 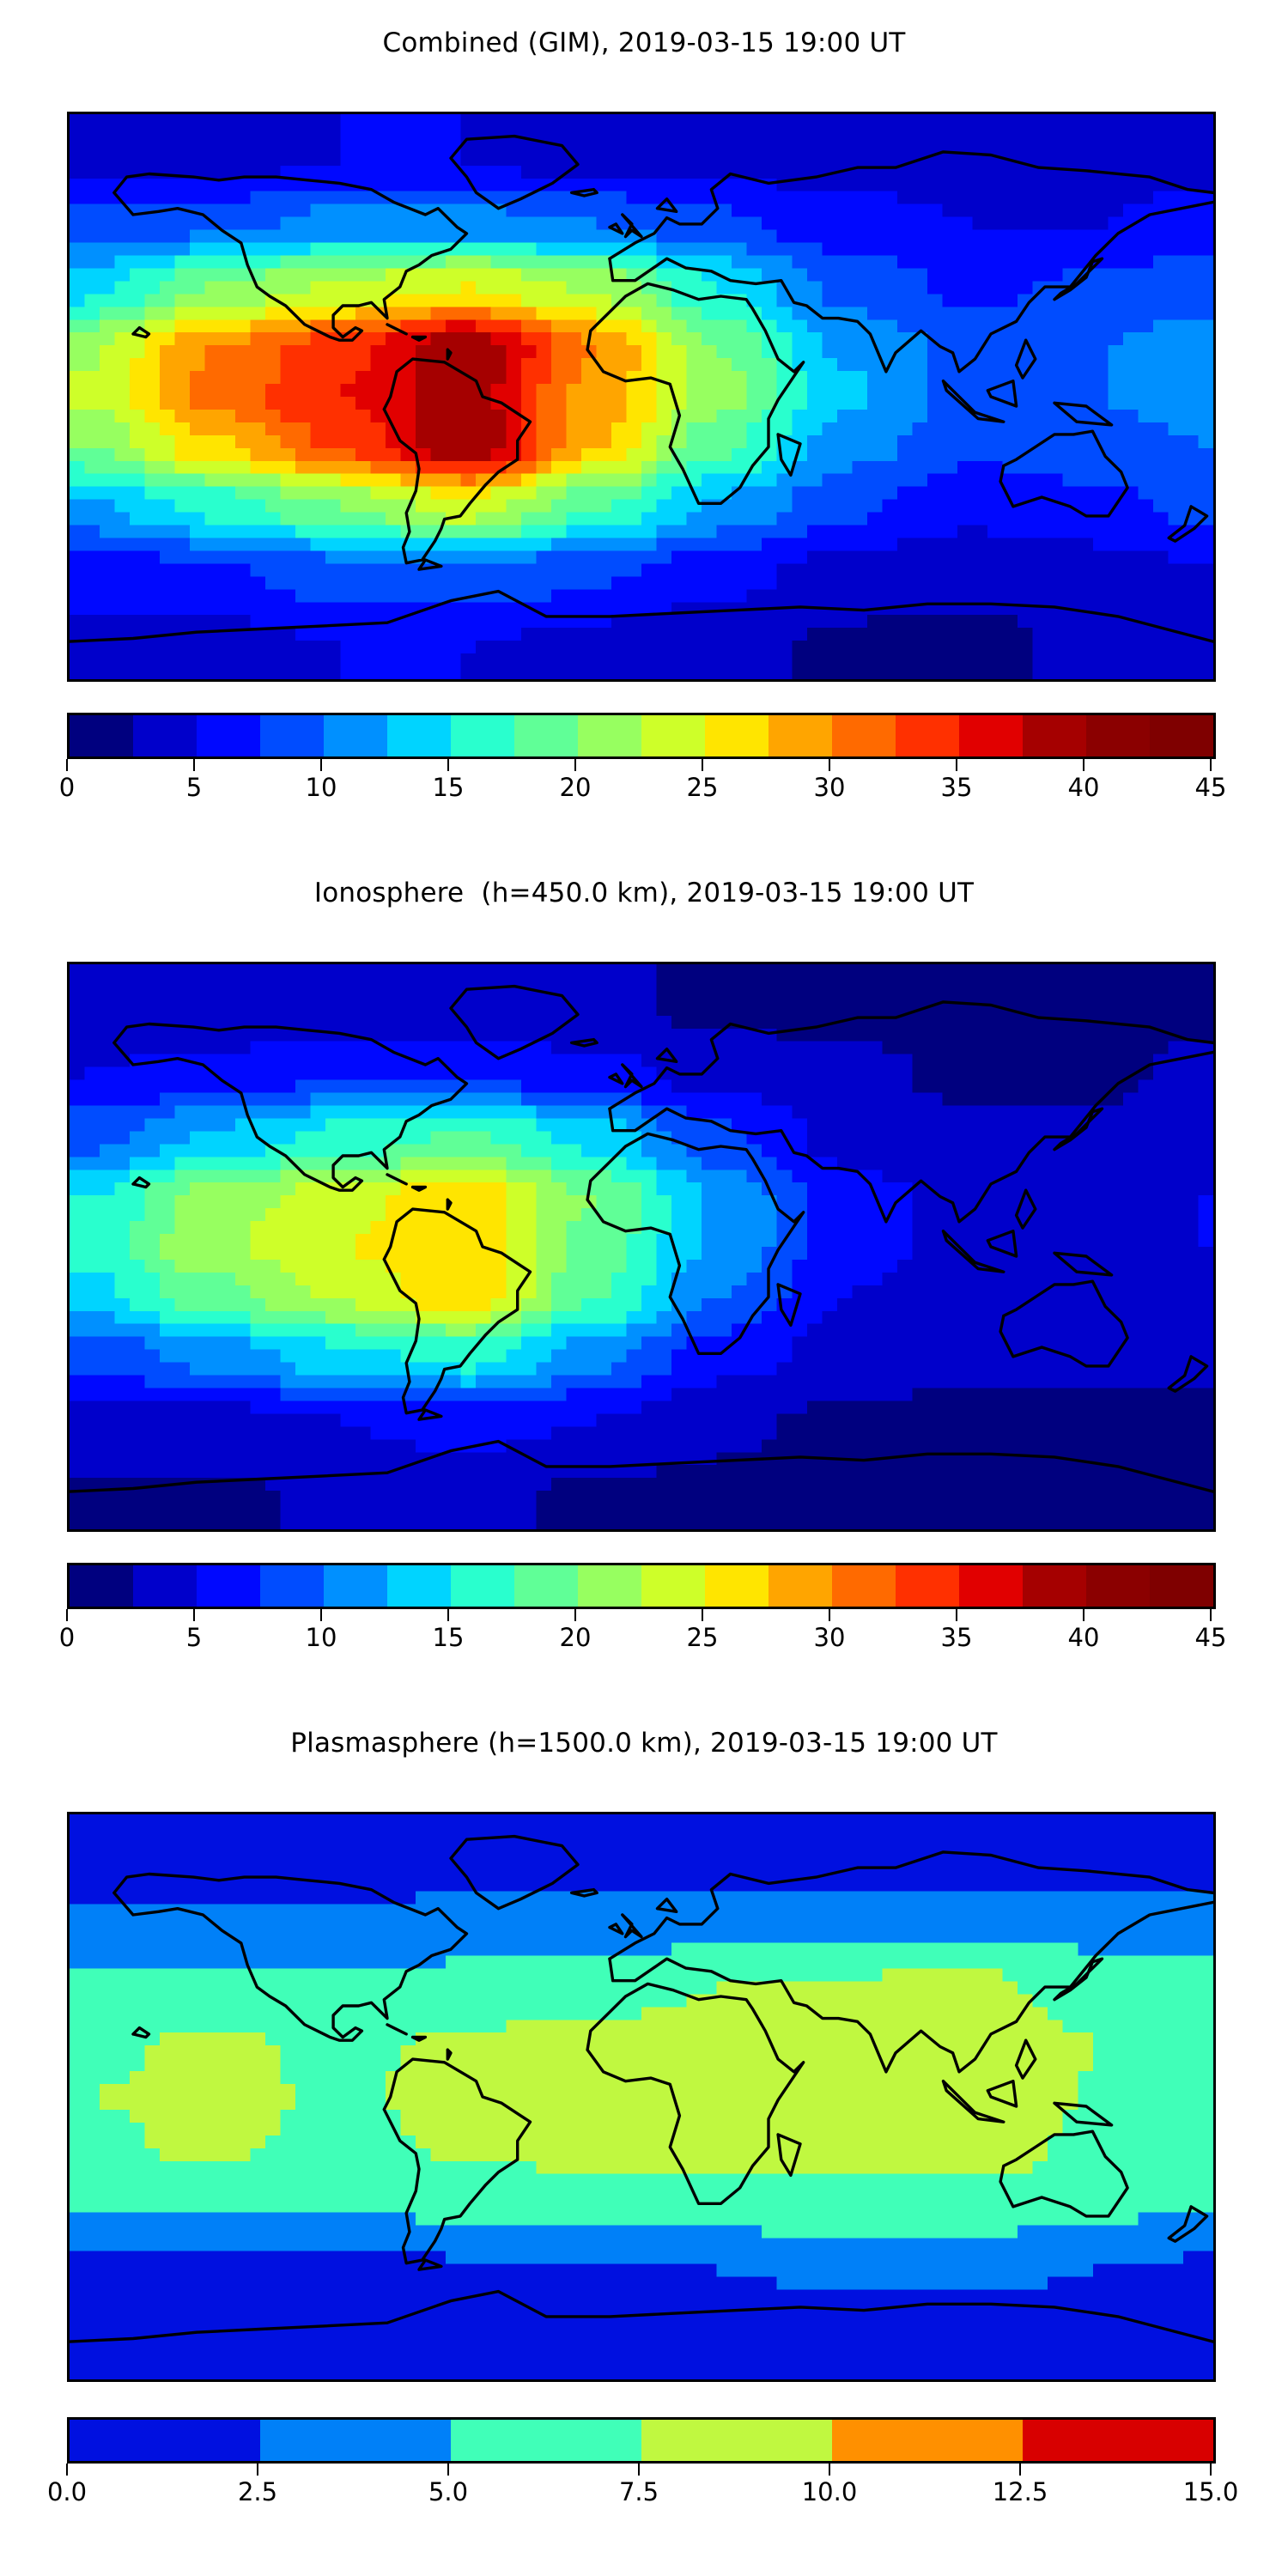 I want to click on colorbar-combined-gim: 0 5 10 15 20 25 30 35 40 45, so click(x=642, y=760).